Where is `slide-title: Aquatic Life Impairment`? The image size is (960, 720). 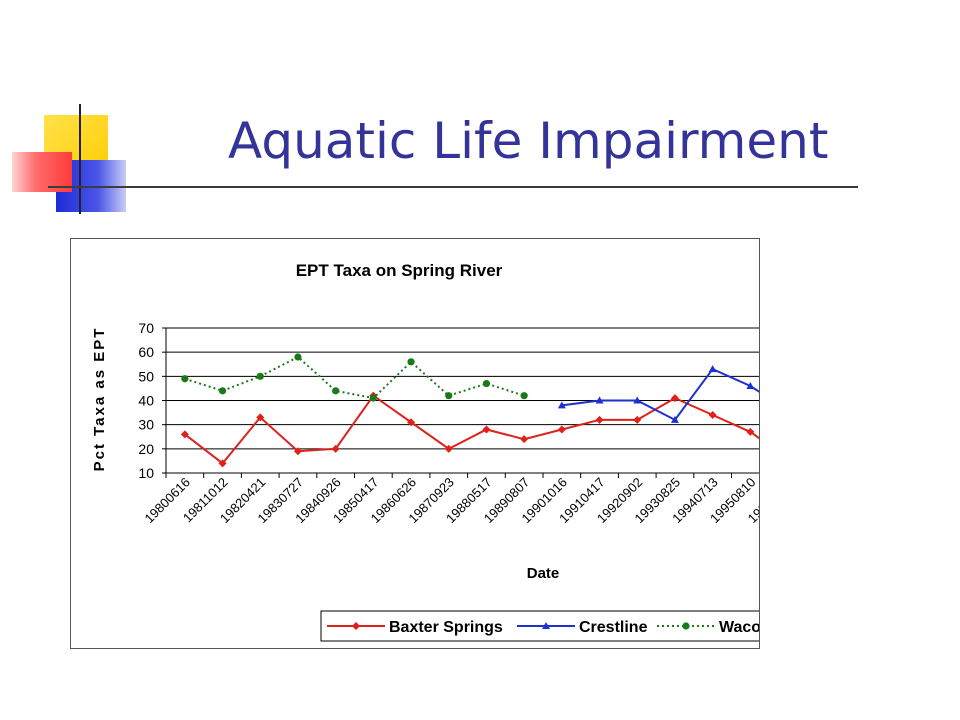
slide-title: Aquatic Life Impairment is located at coordinates (528, 141).